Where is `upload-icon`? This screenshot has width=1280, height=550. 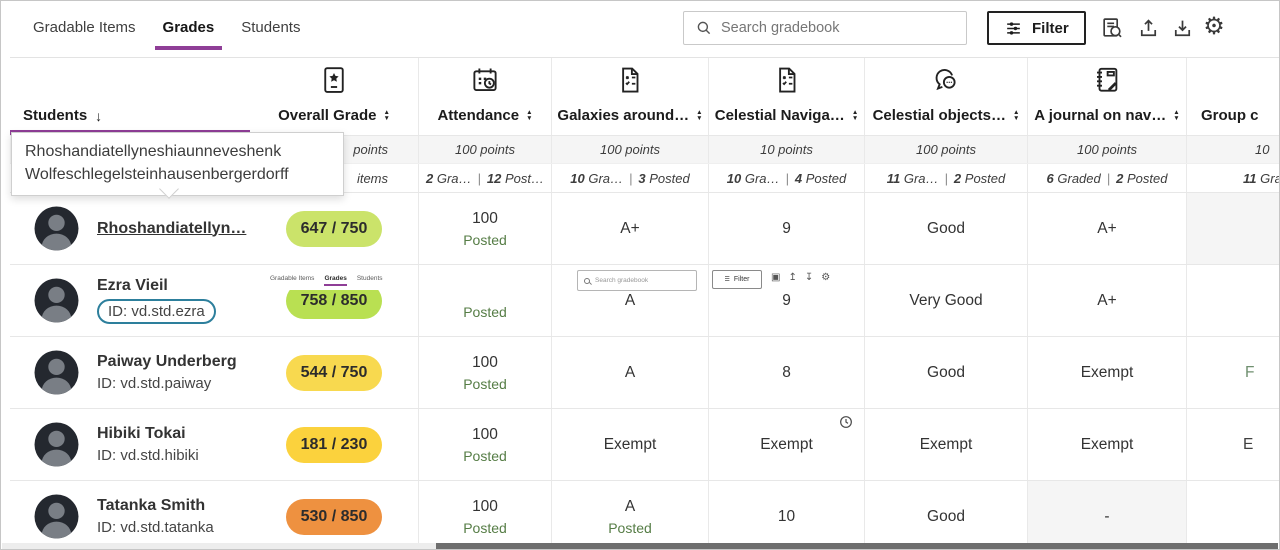 upload-icon is located at coordinates (1148, 28).